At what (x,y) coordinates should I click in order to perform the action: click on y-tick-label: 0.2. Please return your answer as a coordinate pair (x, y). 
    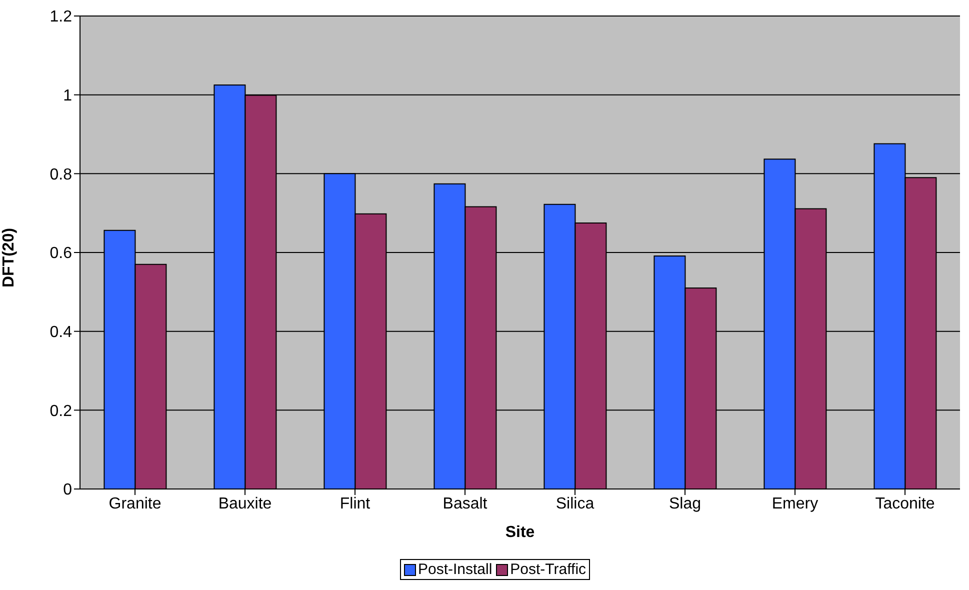
    Looking at the image, I should click on (61, 411).